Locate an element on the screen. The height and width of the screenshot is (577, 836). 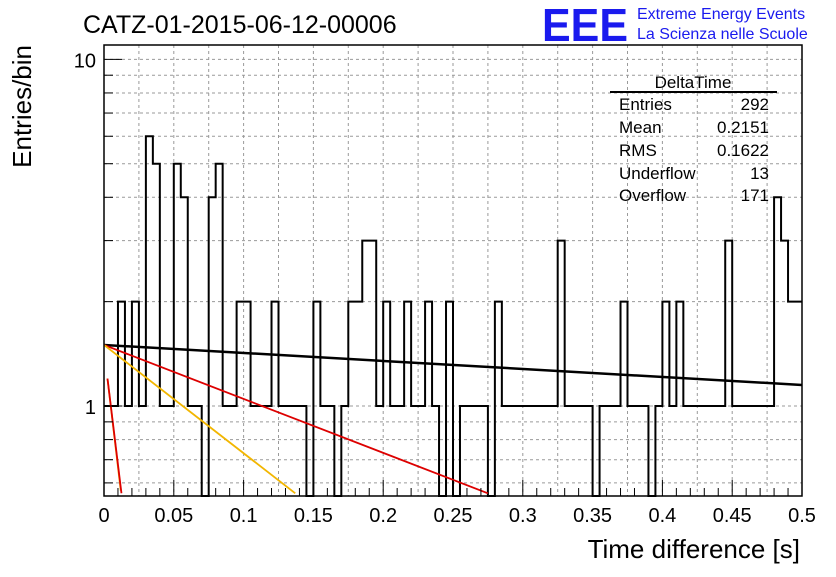
x-tick-label: 0.2 is located at coordinates (383, 516).